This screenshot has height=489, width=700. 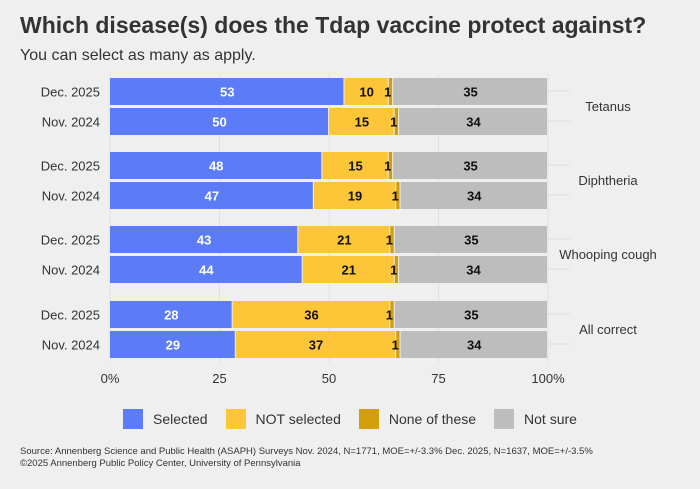 I want to click on facet-label: All correct, so click(x=608, y=329).